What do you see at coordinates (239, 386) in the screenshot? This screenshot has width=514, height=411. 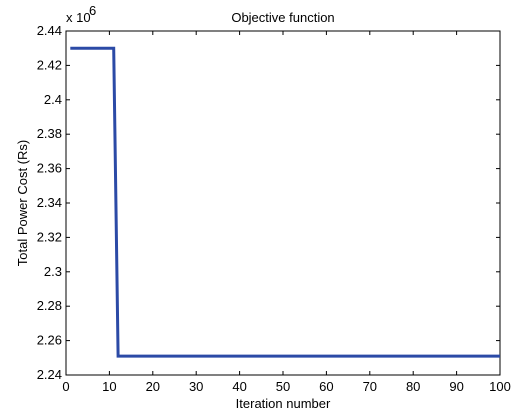 I see `x-tick-label: 40` at bounding box center [239, 386].